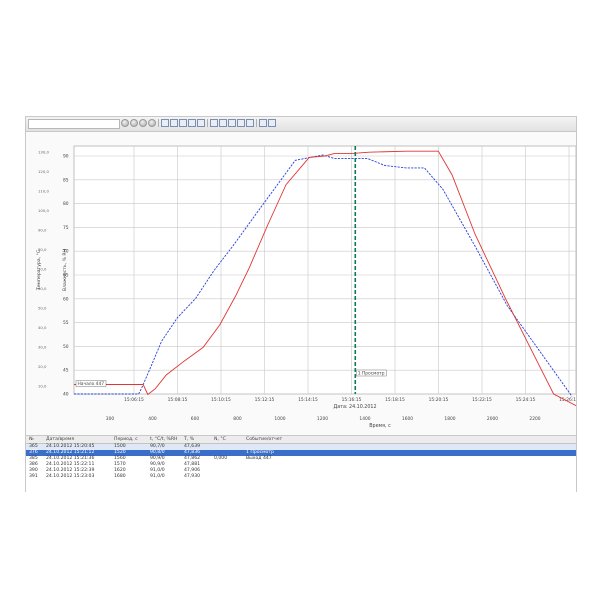  I want to click on left-tick-label: 75, so click(66, 228).